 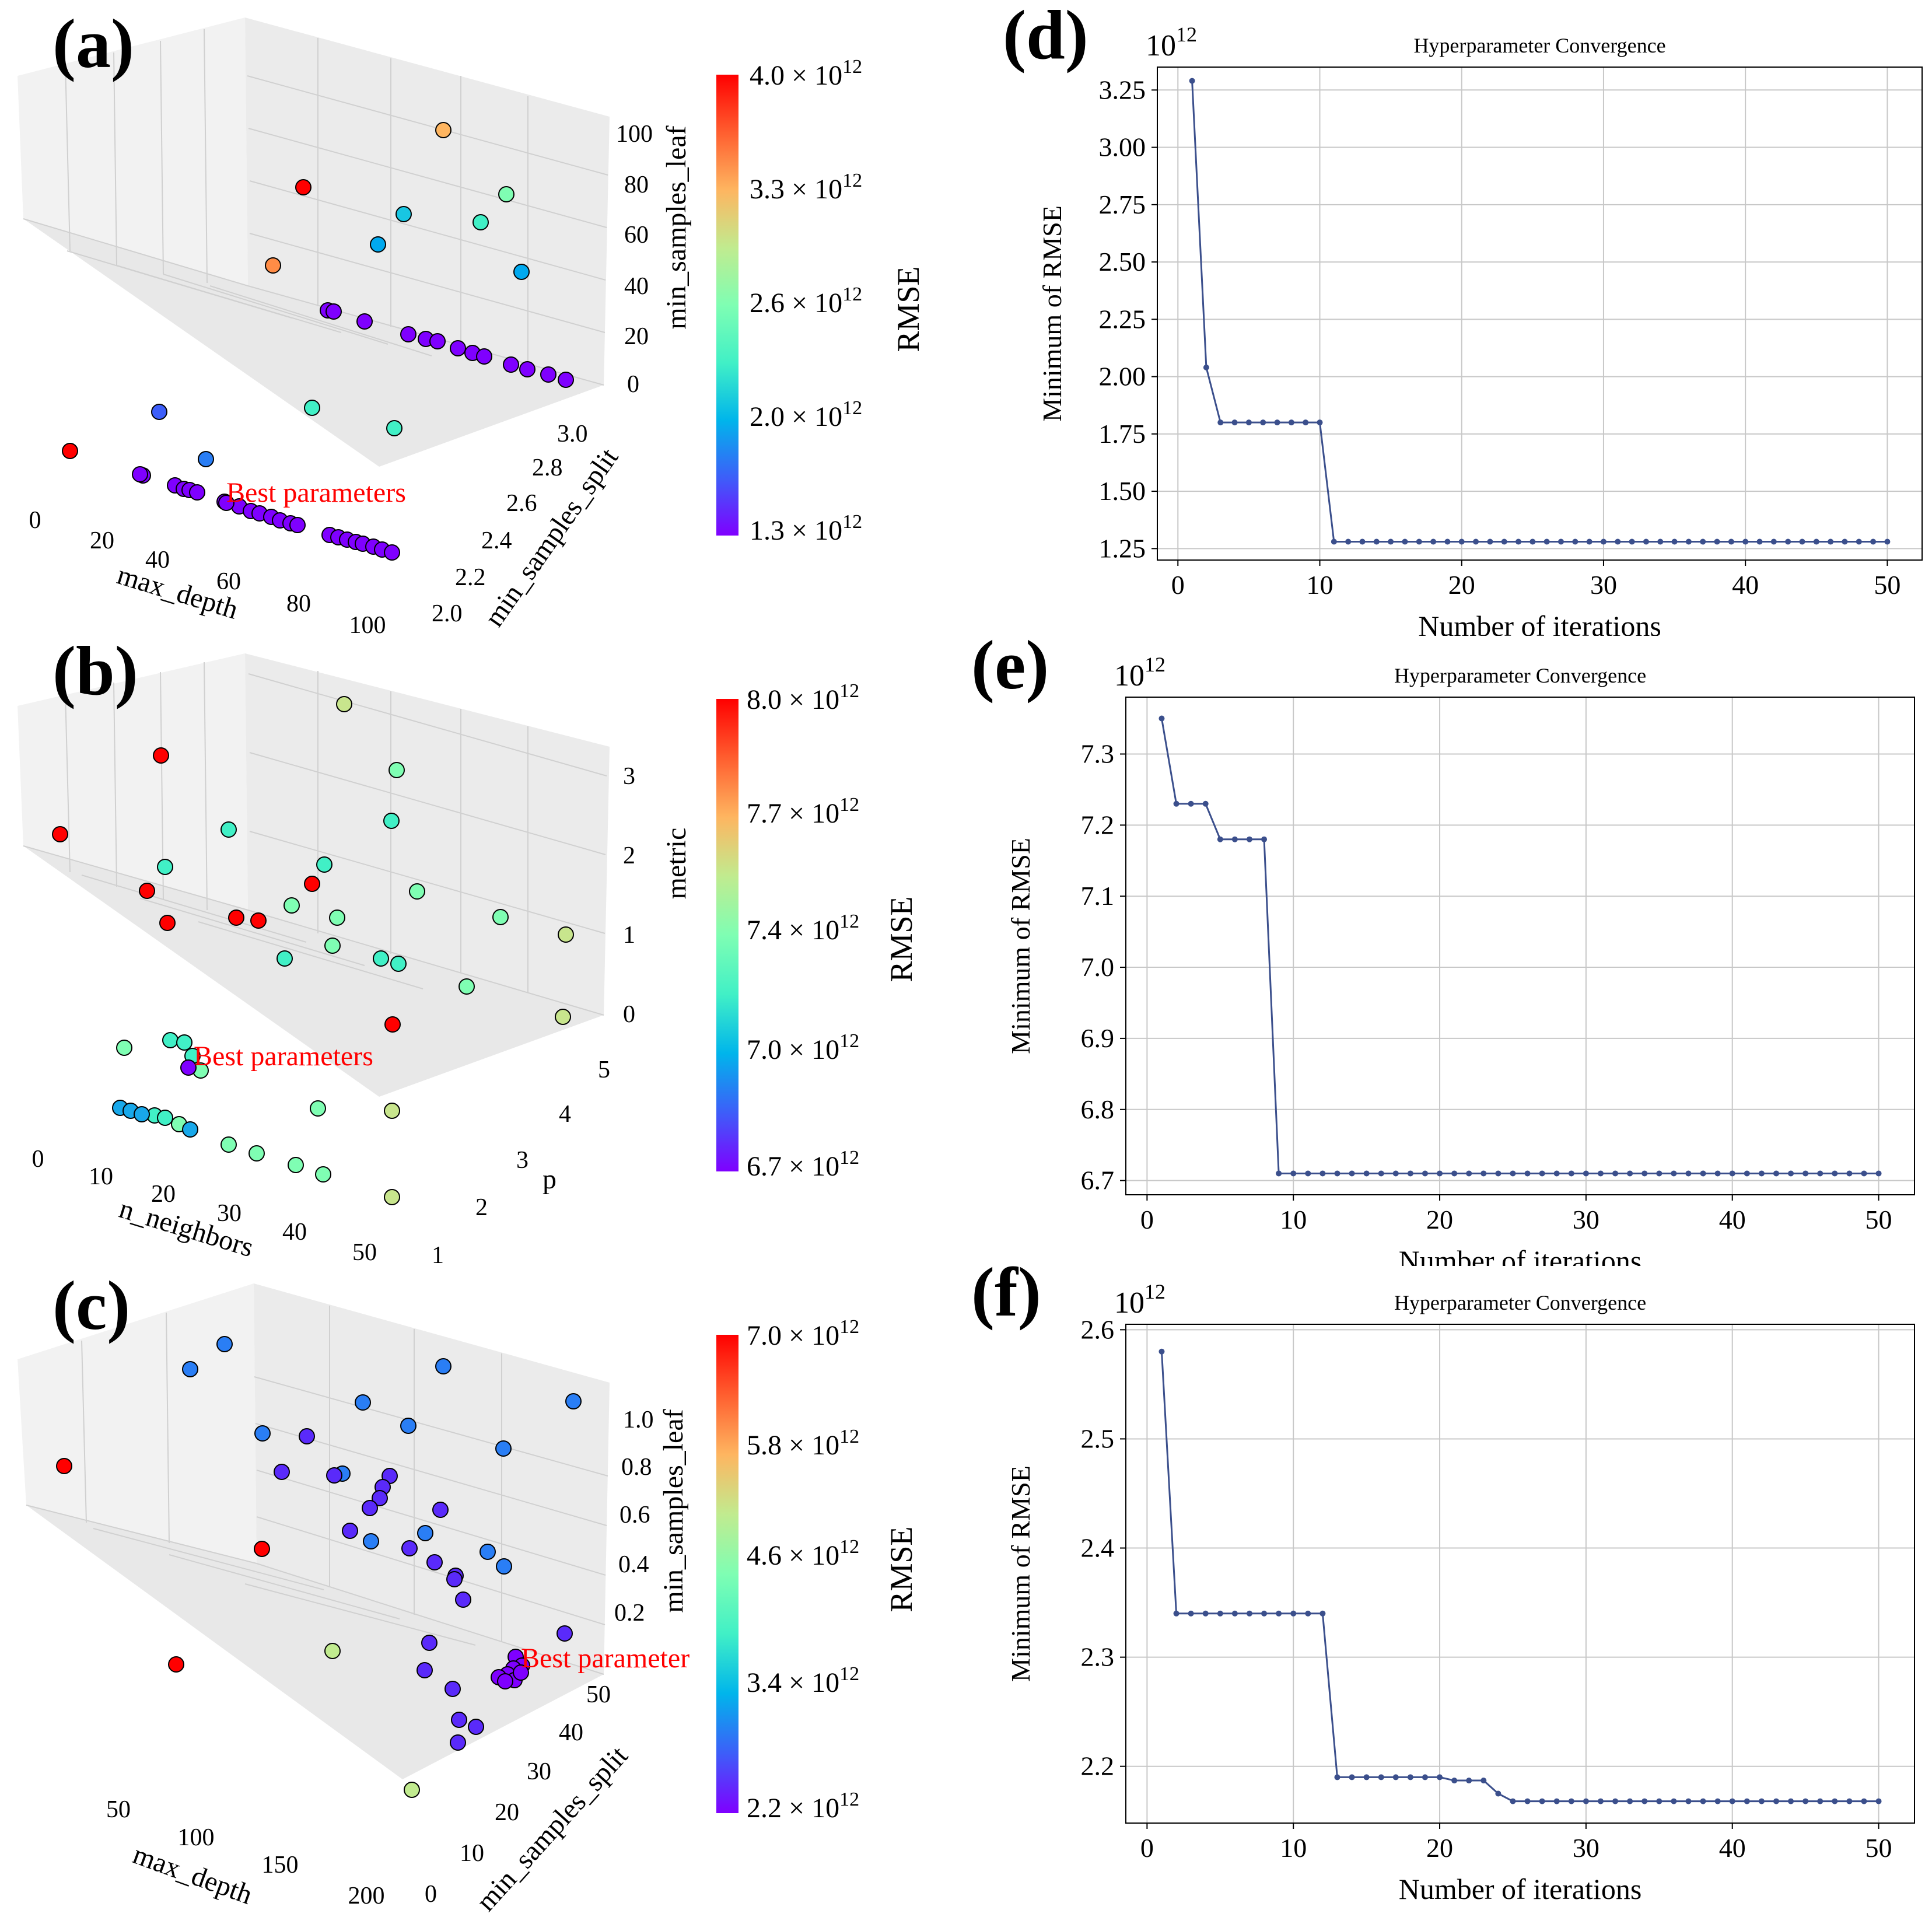 What do you see at coordinates (283, 1056) in the screenshot?
I see `best-parameters-annotation-b: Best parameters` at bounding box center [283, 1056].